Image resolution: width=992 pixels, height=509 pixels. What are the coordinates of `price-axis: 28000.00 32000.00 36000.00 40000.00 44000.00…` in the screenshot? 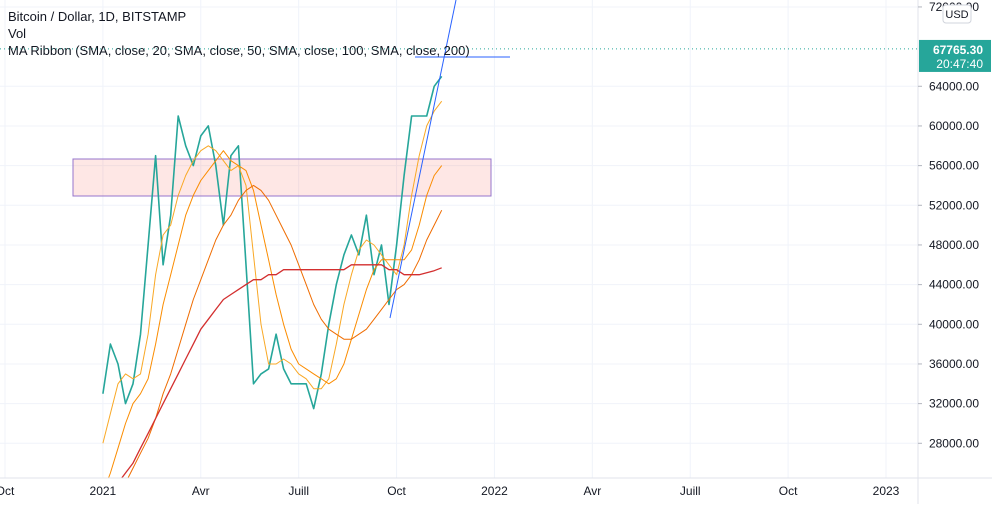 It's located at (948, 225).